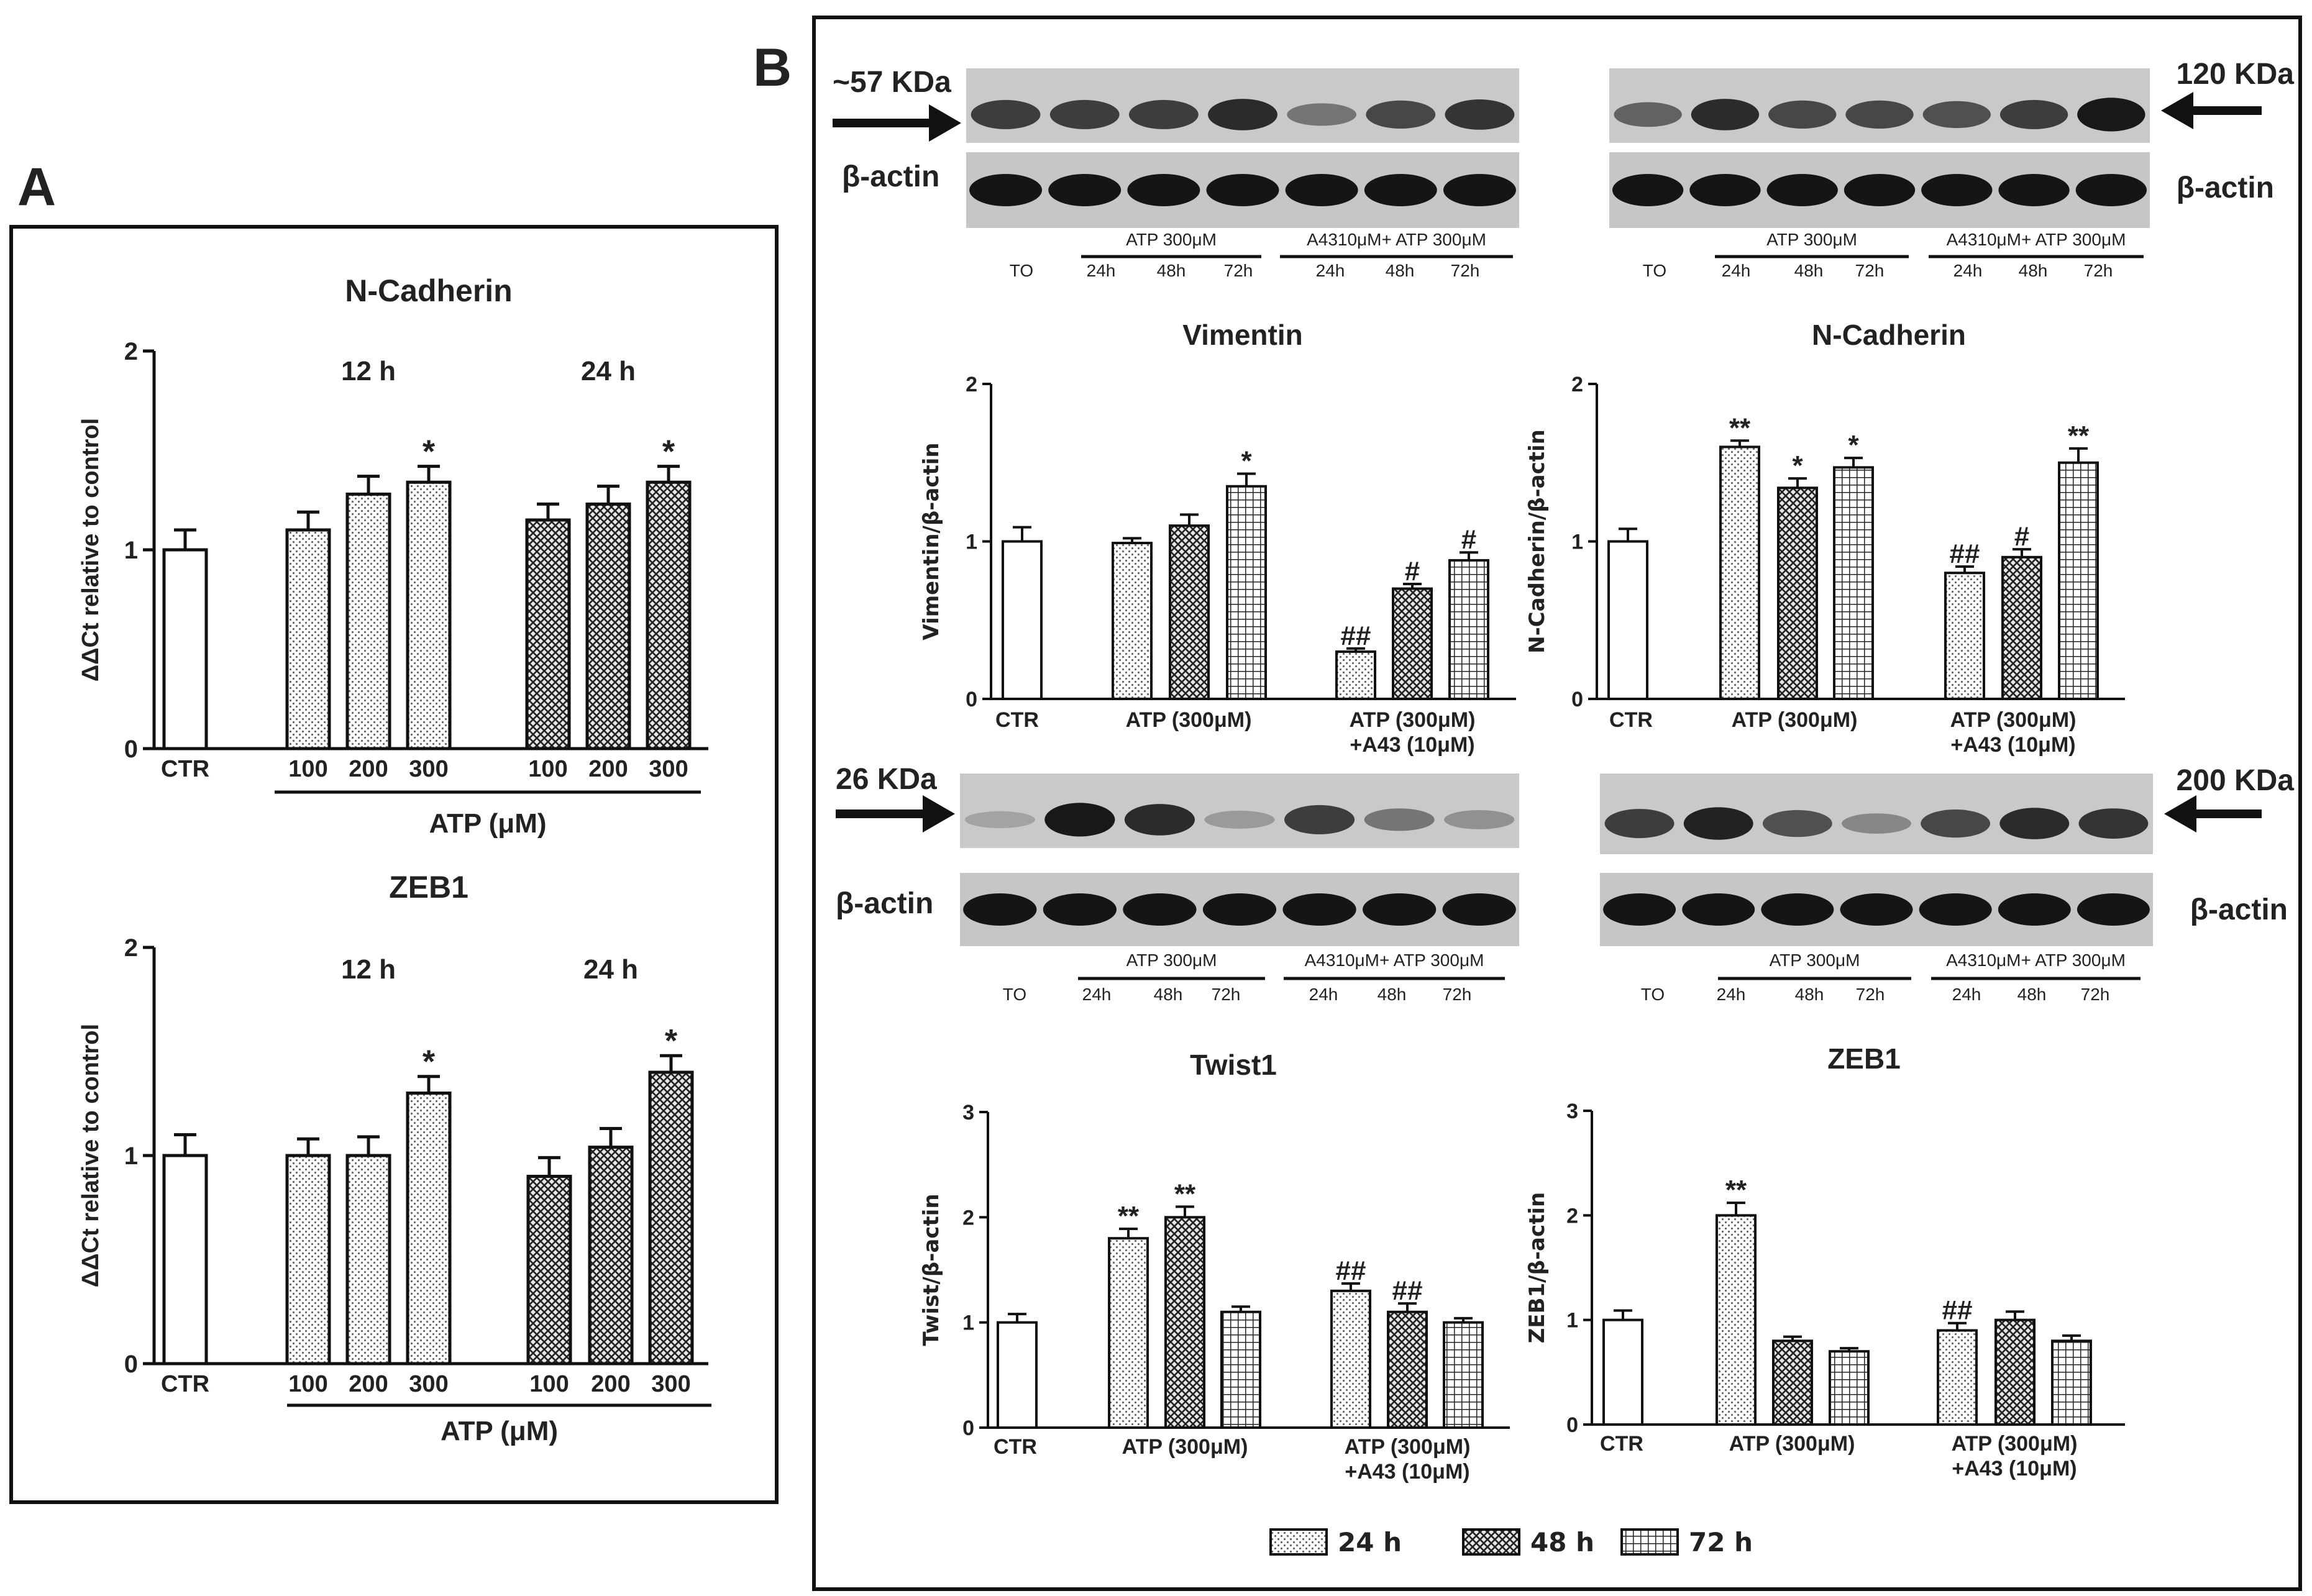  What do you see at coordinates (2013, 745) in the screenshot?
I see `x-group-label-line: +A43 (10μM)` at bounding box center [2013, 745].